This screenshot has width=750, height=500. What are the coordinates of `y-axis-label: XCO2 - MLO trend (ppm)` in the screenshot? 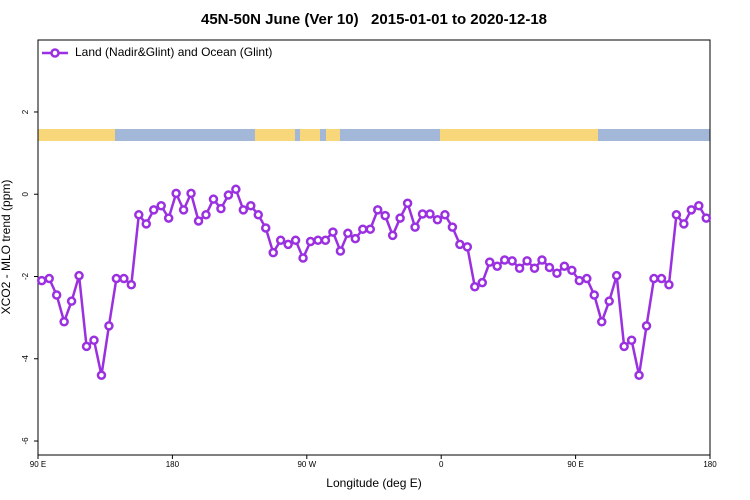 It's located at (6, 247).